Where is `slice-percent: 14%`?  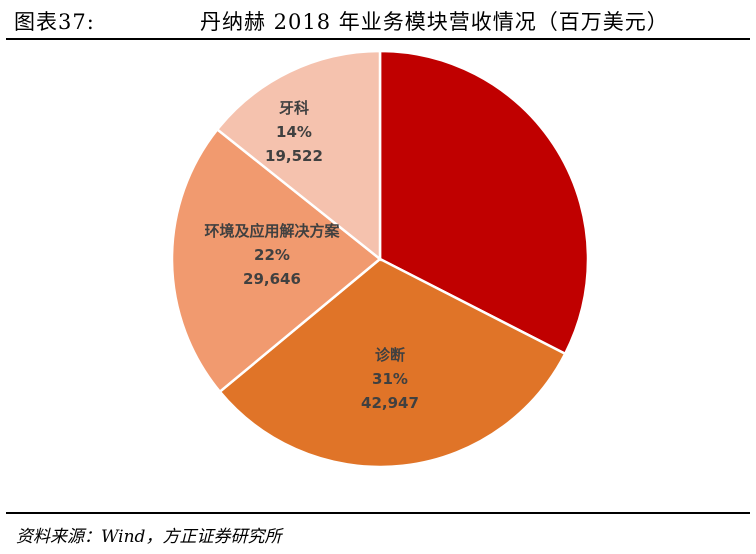
slice-percent: 14% is located at coordinates (294, 132).